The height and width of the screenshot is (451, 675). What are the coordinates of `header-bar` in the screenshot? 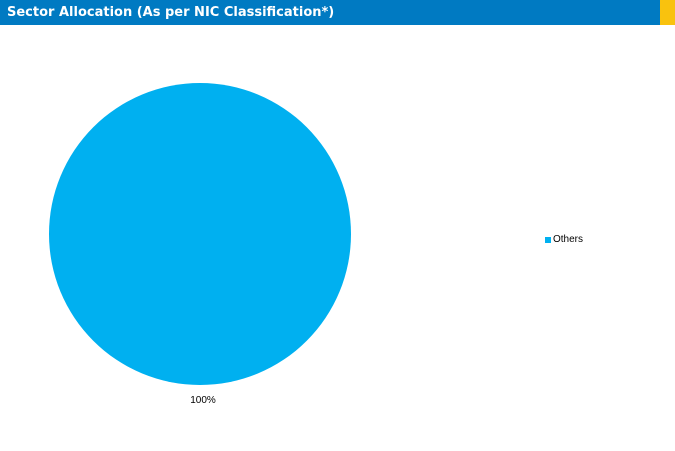 It's located at (330, 12).